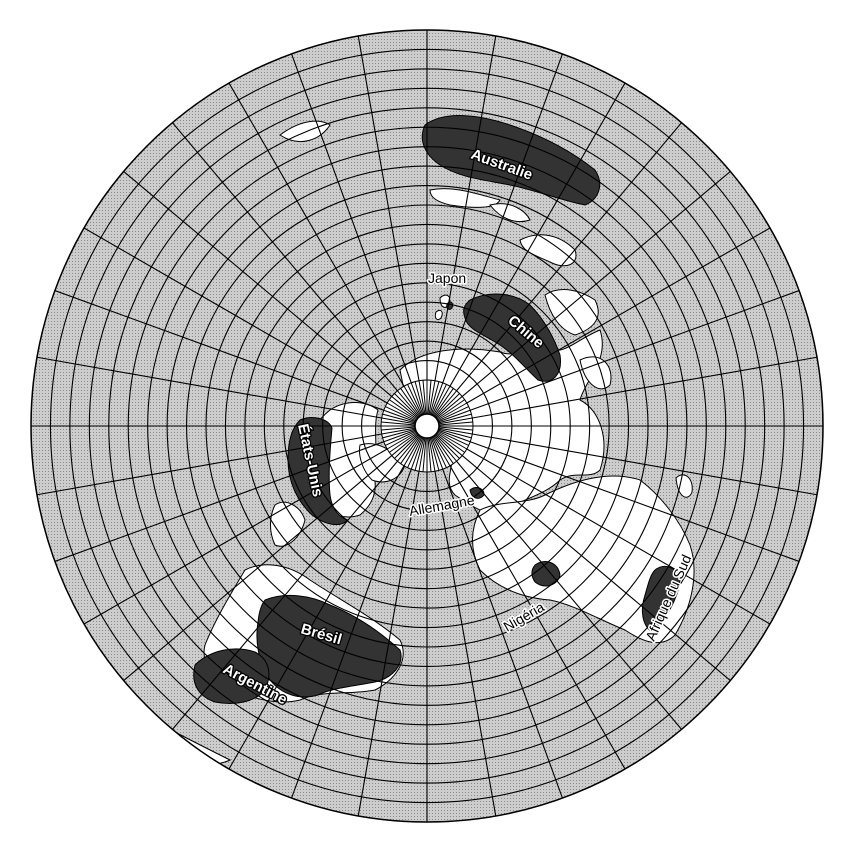 Image resolution: width=851 pixels, height=852 pixels. What do you see at coordinates (661, 599) in the screenshot?
I see `south-africa-shape` at bounding box center [661, 599].